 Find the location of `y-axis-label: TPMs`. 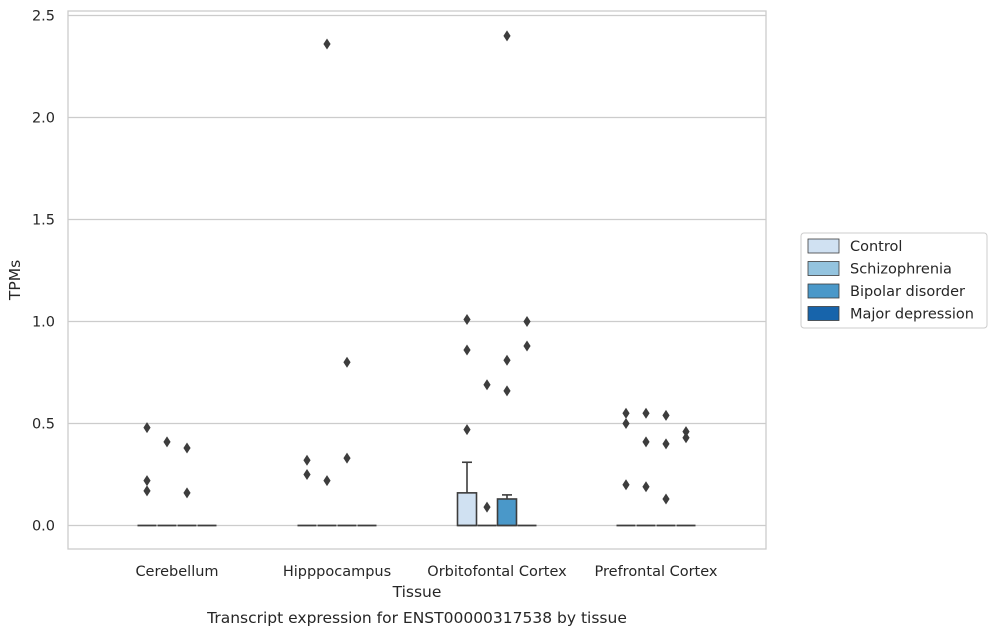

y-axis-label: TPMs is located at coordinates (15, 280).